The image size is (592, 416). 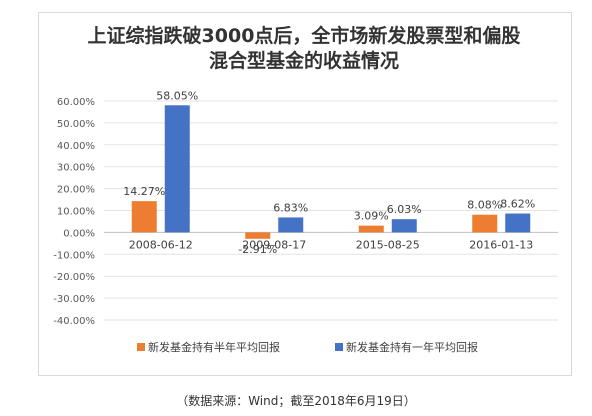 What do you see at coordinates (290, 207) in the screenshot?
I see `data-label: 6.83%` at bounding box center [290, 207].